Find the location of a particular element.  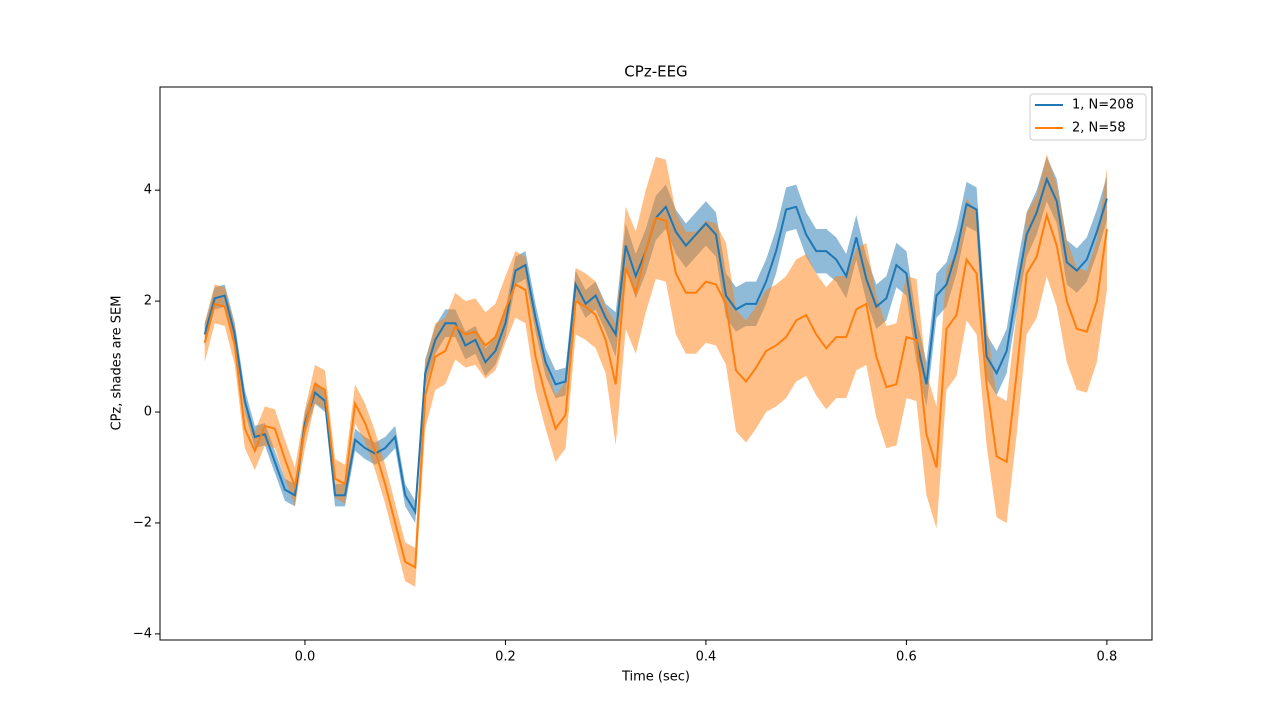

x-tick-label: 0.0 is located at coordinates (305, 657).